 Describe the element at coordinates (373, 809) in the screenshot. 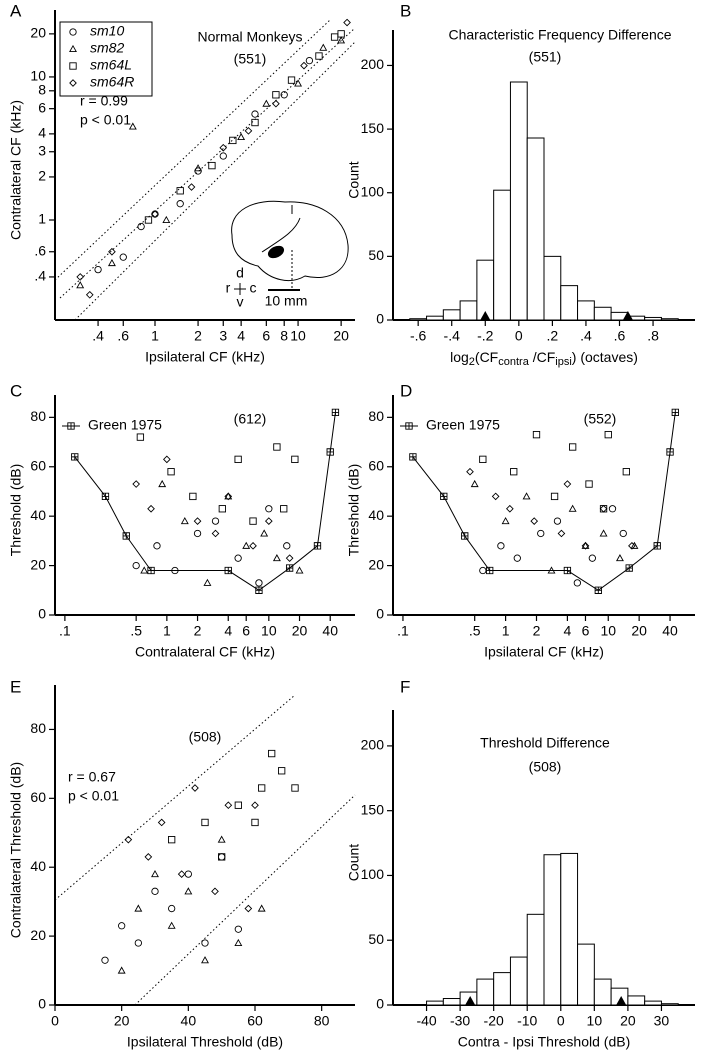

I see `y-tick-label: 150` at that location.